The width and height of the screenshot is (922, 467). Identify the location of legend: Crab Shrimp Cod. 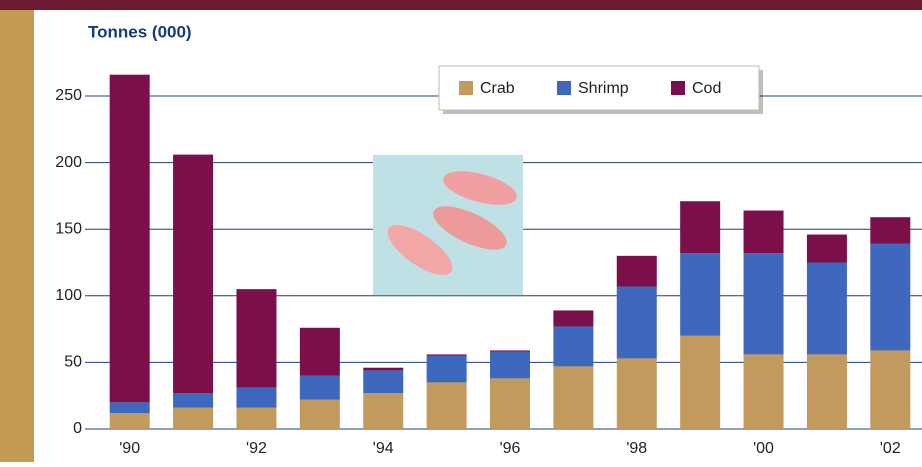
(600, 89).